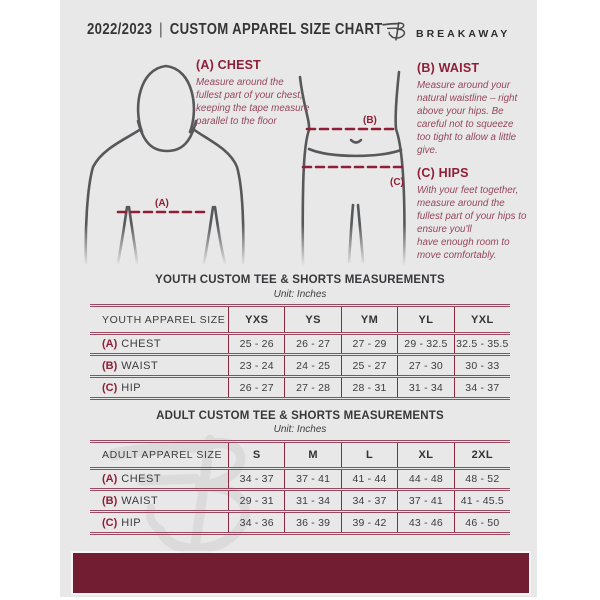 The width and height of the screenshot is (600, 600). What do you see at coordinates (368, 387) in the screenshot?
I see `measurement-value: 28 - 31` at bounding box center [368, 387].